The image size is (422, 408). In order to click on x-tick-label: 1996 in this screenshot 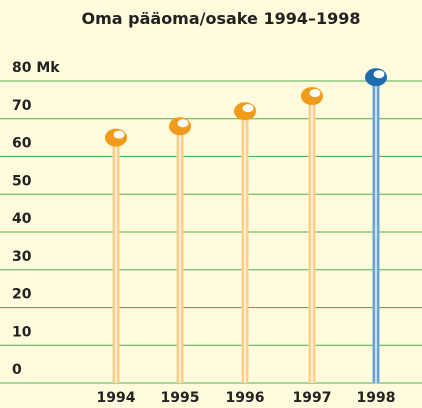, I will do `click(245, 398)`.